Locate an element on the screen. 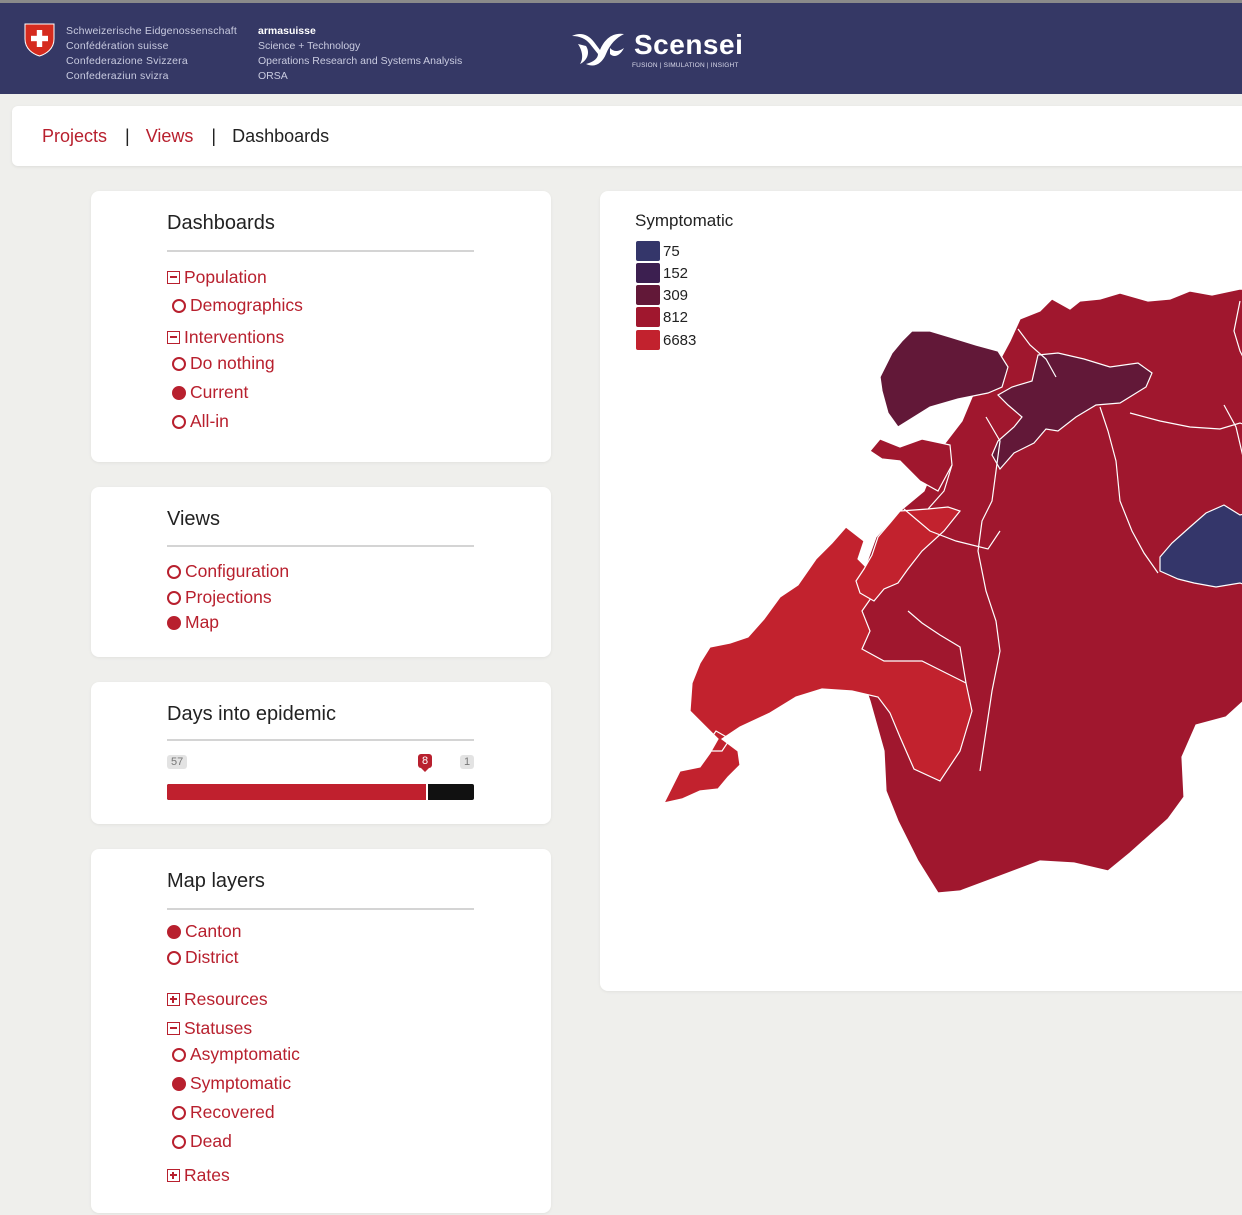  group-rates-toggle: Rates is located at coordinates (198, 1175).